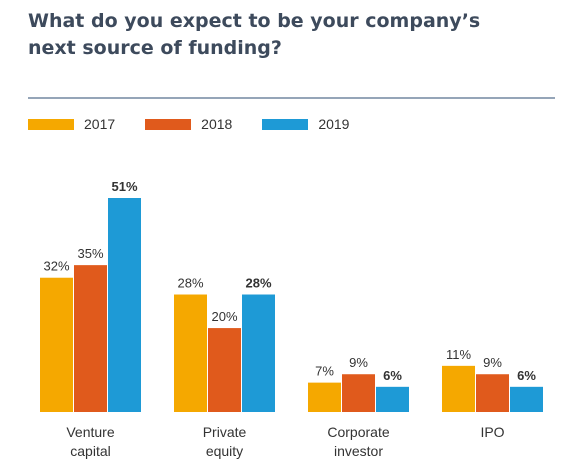  Describe the element at coordinates (324, 371) in the screenshot. I see `data-label: 7%` at that location.